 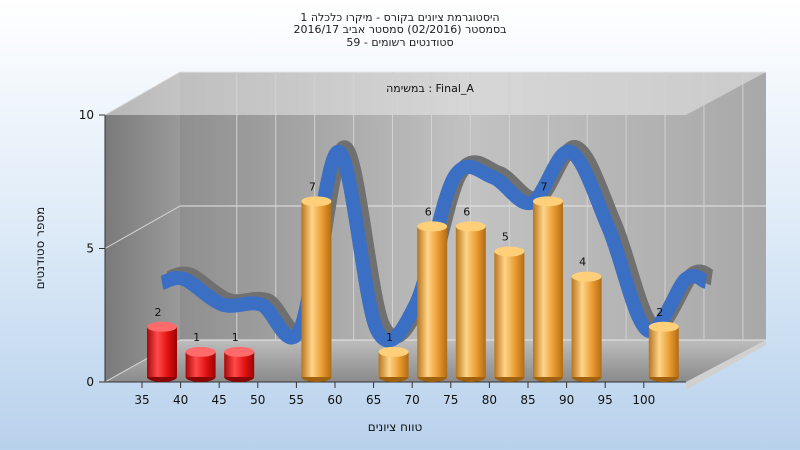 I want to click on bar-value-label: 5, so click(x=505, y=237).